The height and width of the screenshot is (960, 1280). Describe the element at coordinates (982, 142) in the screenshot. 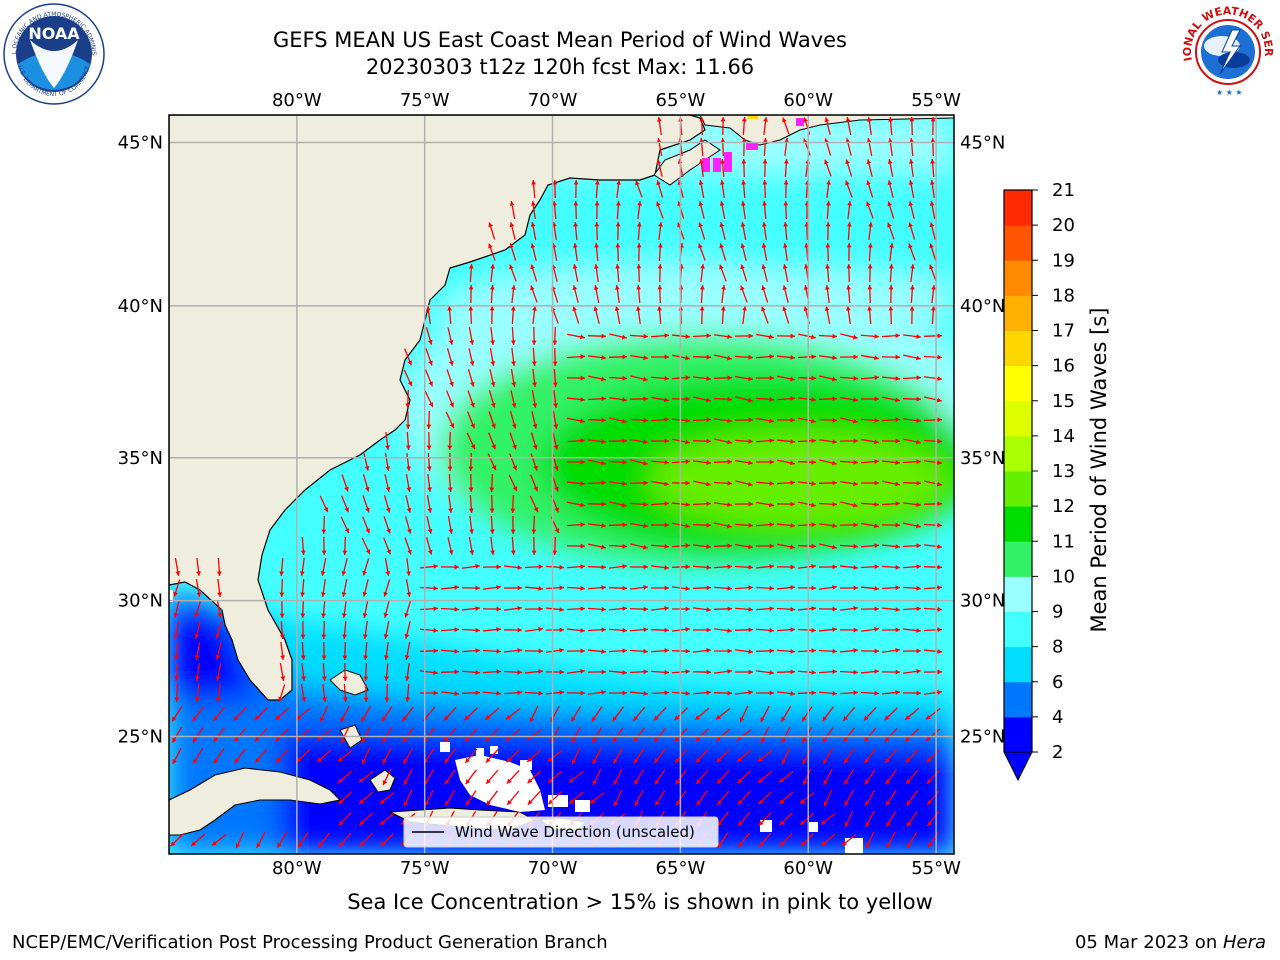

I see `lat-label-right: 45°N` at that location.